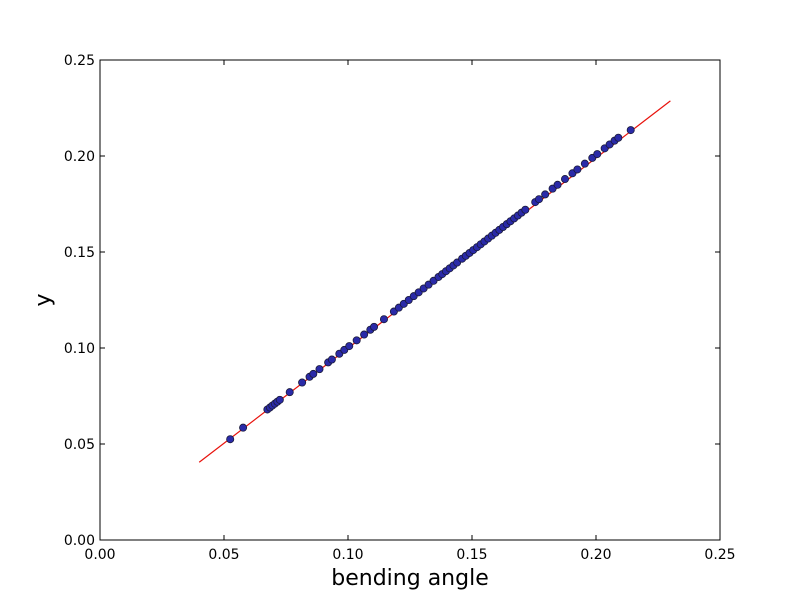 This screenshot has width=800, height=600. What do you see at coordinates (79, 541) in the screenshot?
I see `y-tick-label: 0.00` at bounding box center [79, 541].